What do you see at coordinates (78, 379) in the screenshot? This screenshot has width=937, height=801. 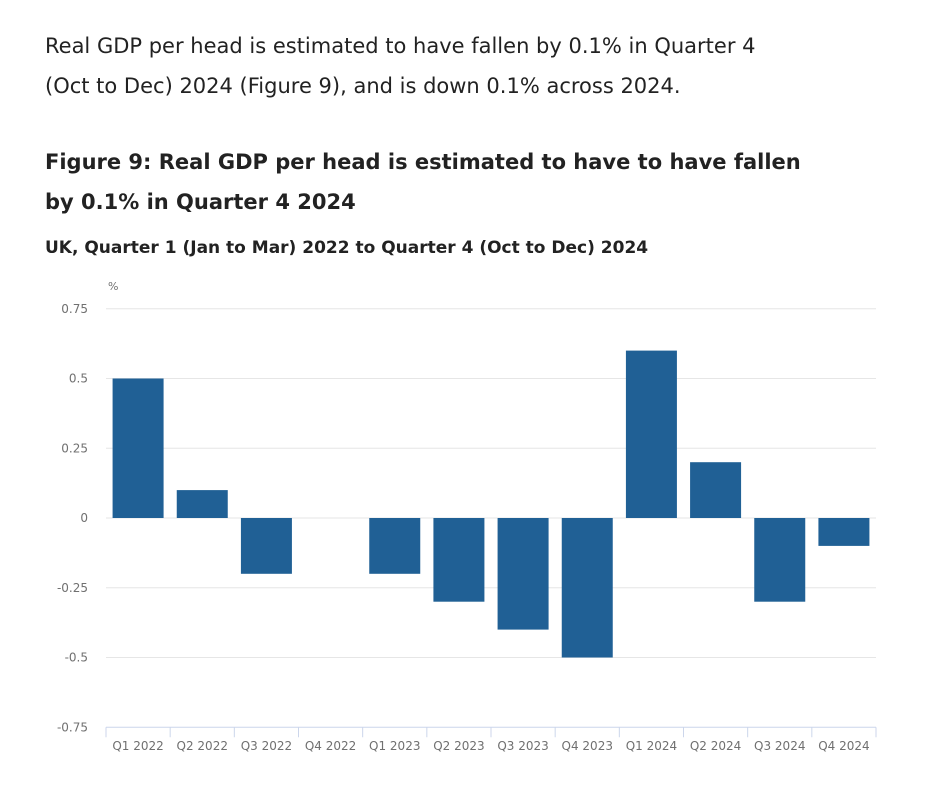 I see `y-tick-label: 0.5` at bounding box center [78, 379].